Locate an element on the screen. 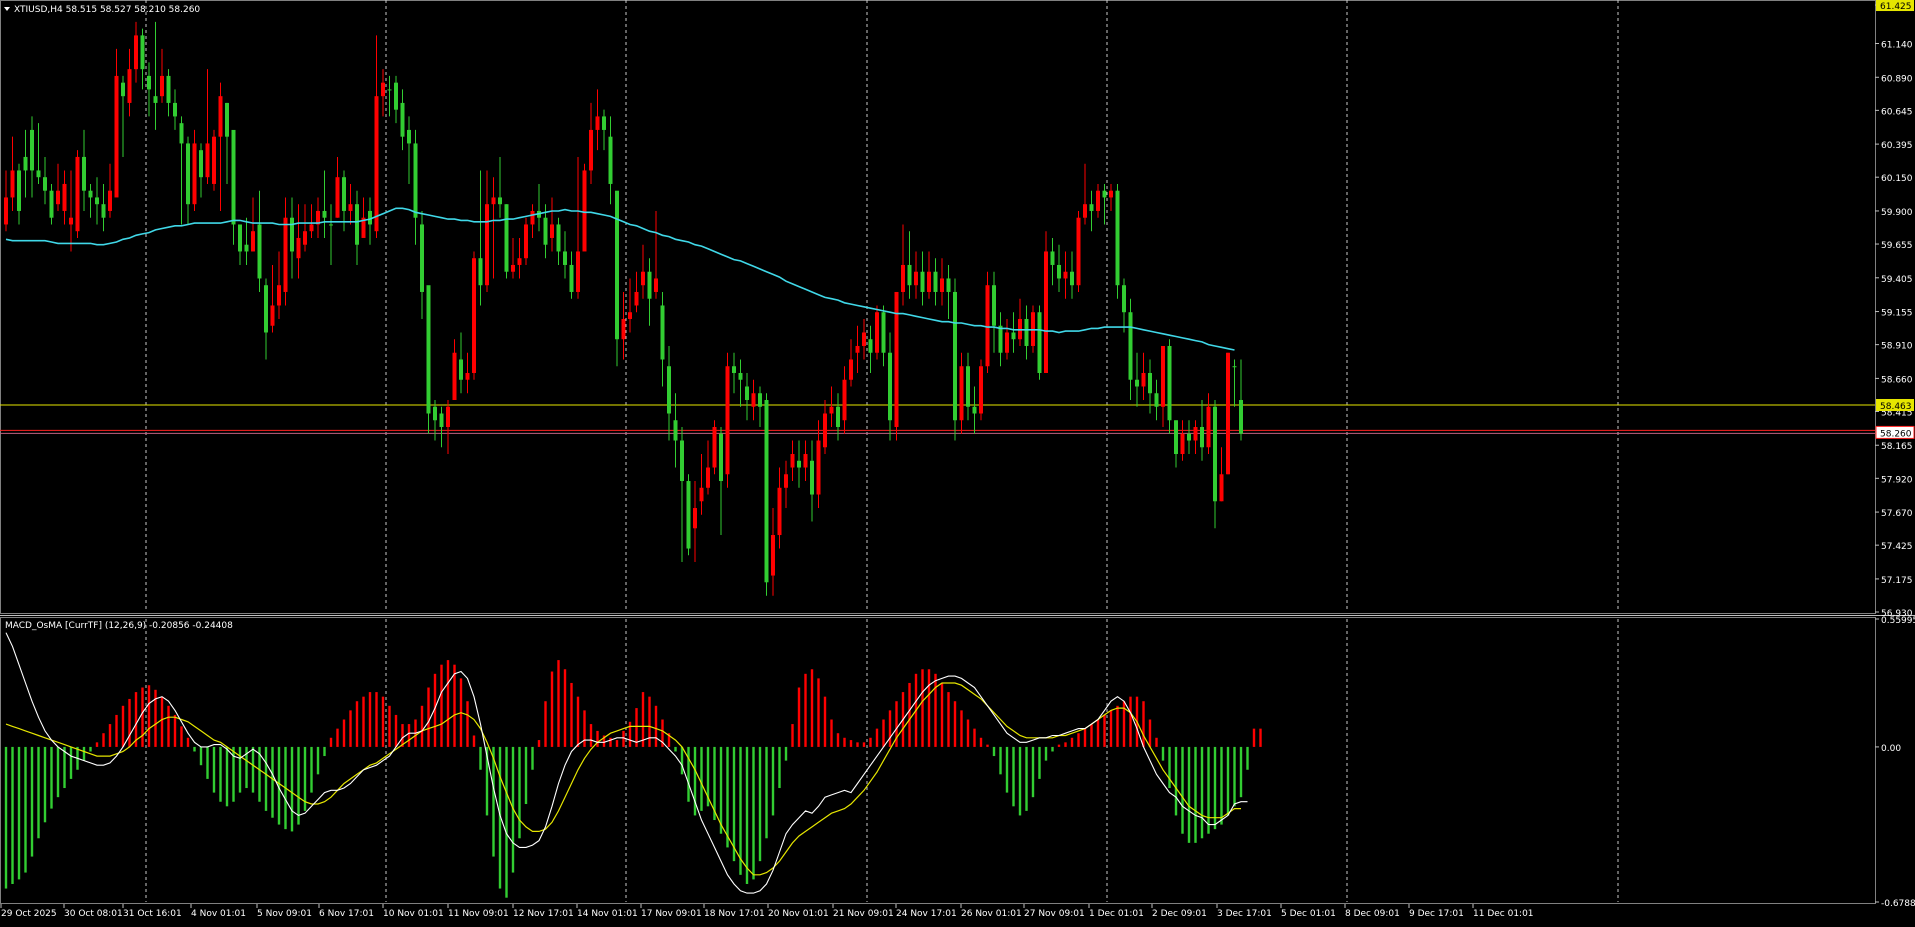  time-tick-label: 10 Nov 01:01 is located at coordinates (413, 914).